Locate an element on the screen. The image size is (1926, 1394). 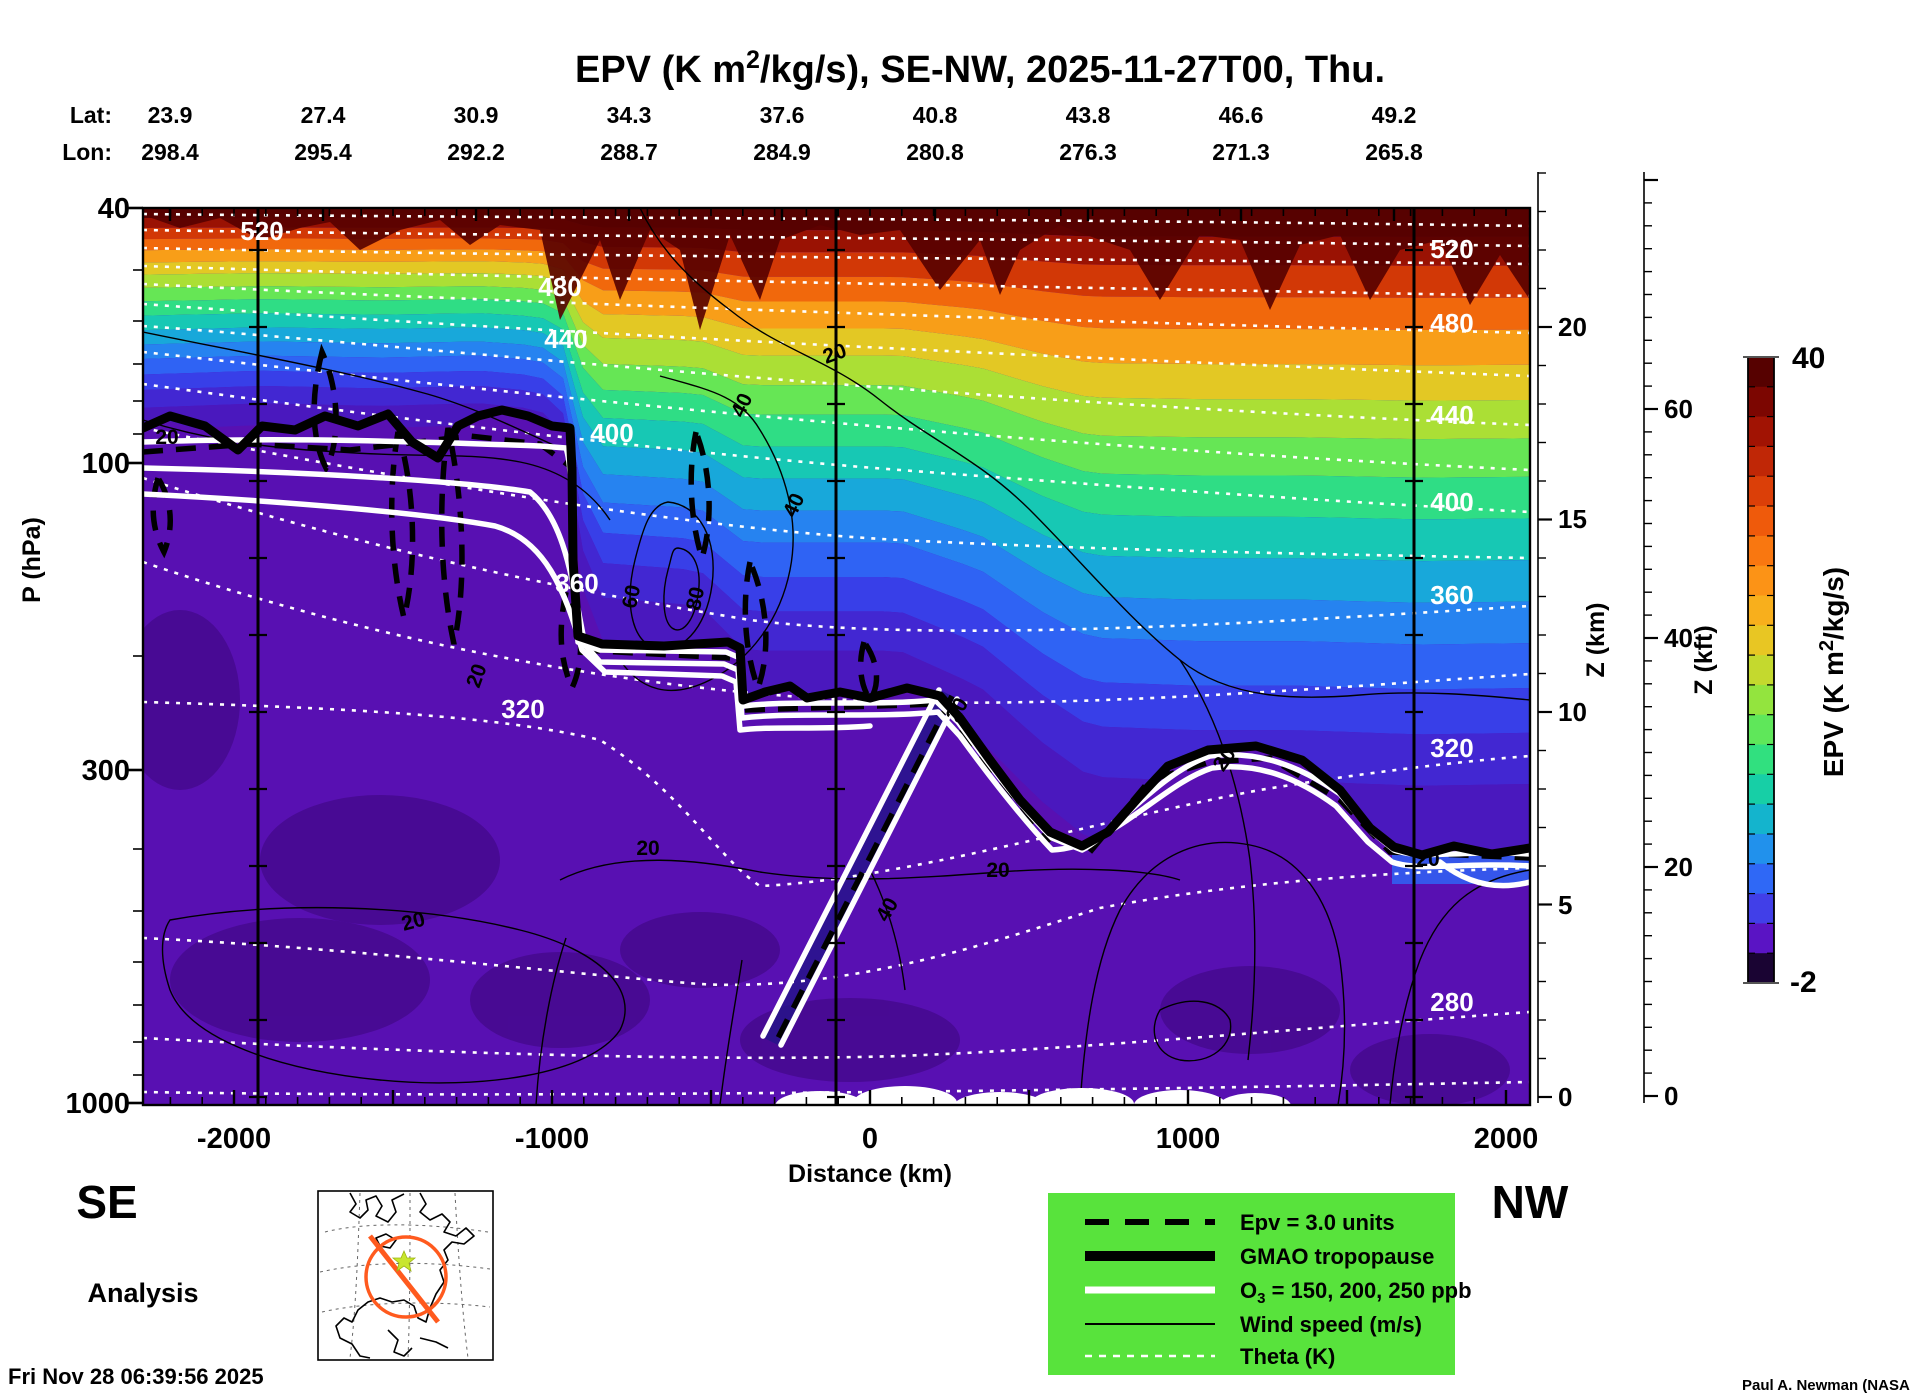
lat-tick: 43.8 is located at coordinates (1088, 115).